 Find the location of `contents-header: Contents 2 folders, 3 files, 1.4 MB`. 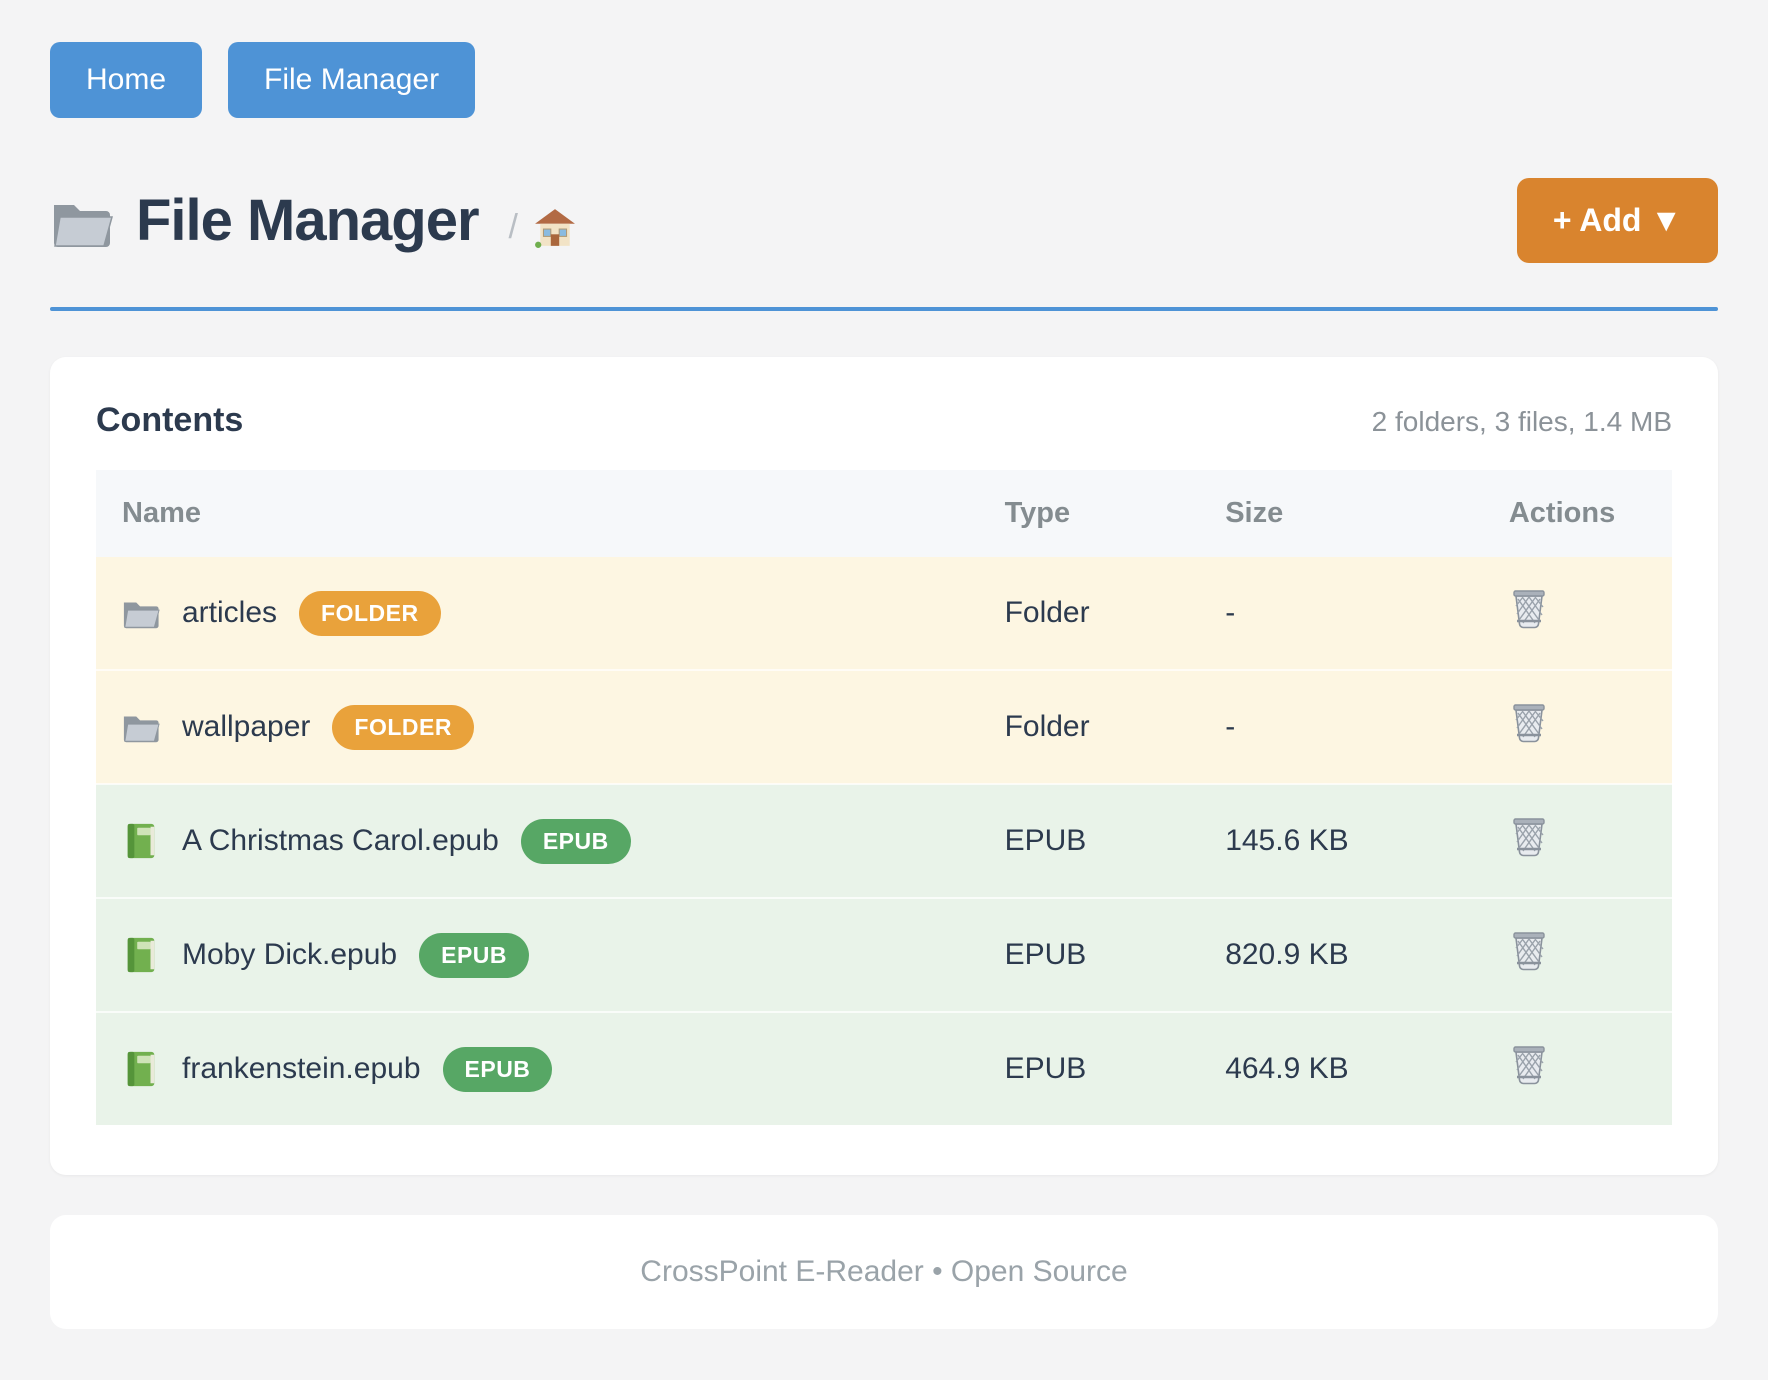

contents-header: Contents 2 folders, 3 files, 1.4 MB is located at coordinates (884, 420).